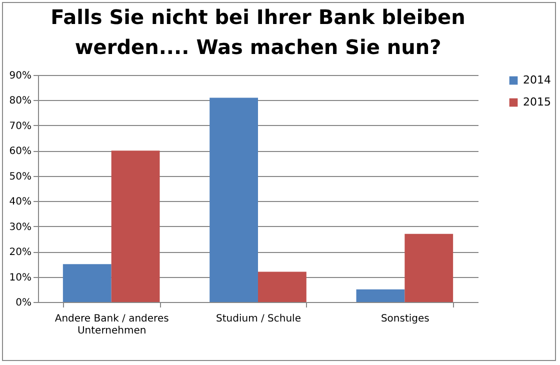 This screenshot has width=560, height=365. What do you see at coordinates (111, 325) in the screenshot?
I see `x-tick-label: Andere Bank / anderes Unternehmen` at bounding box center [111, 325].